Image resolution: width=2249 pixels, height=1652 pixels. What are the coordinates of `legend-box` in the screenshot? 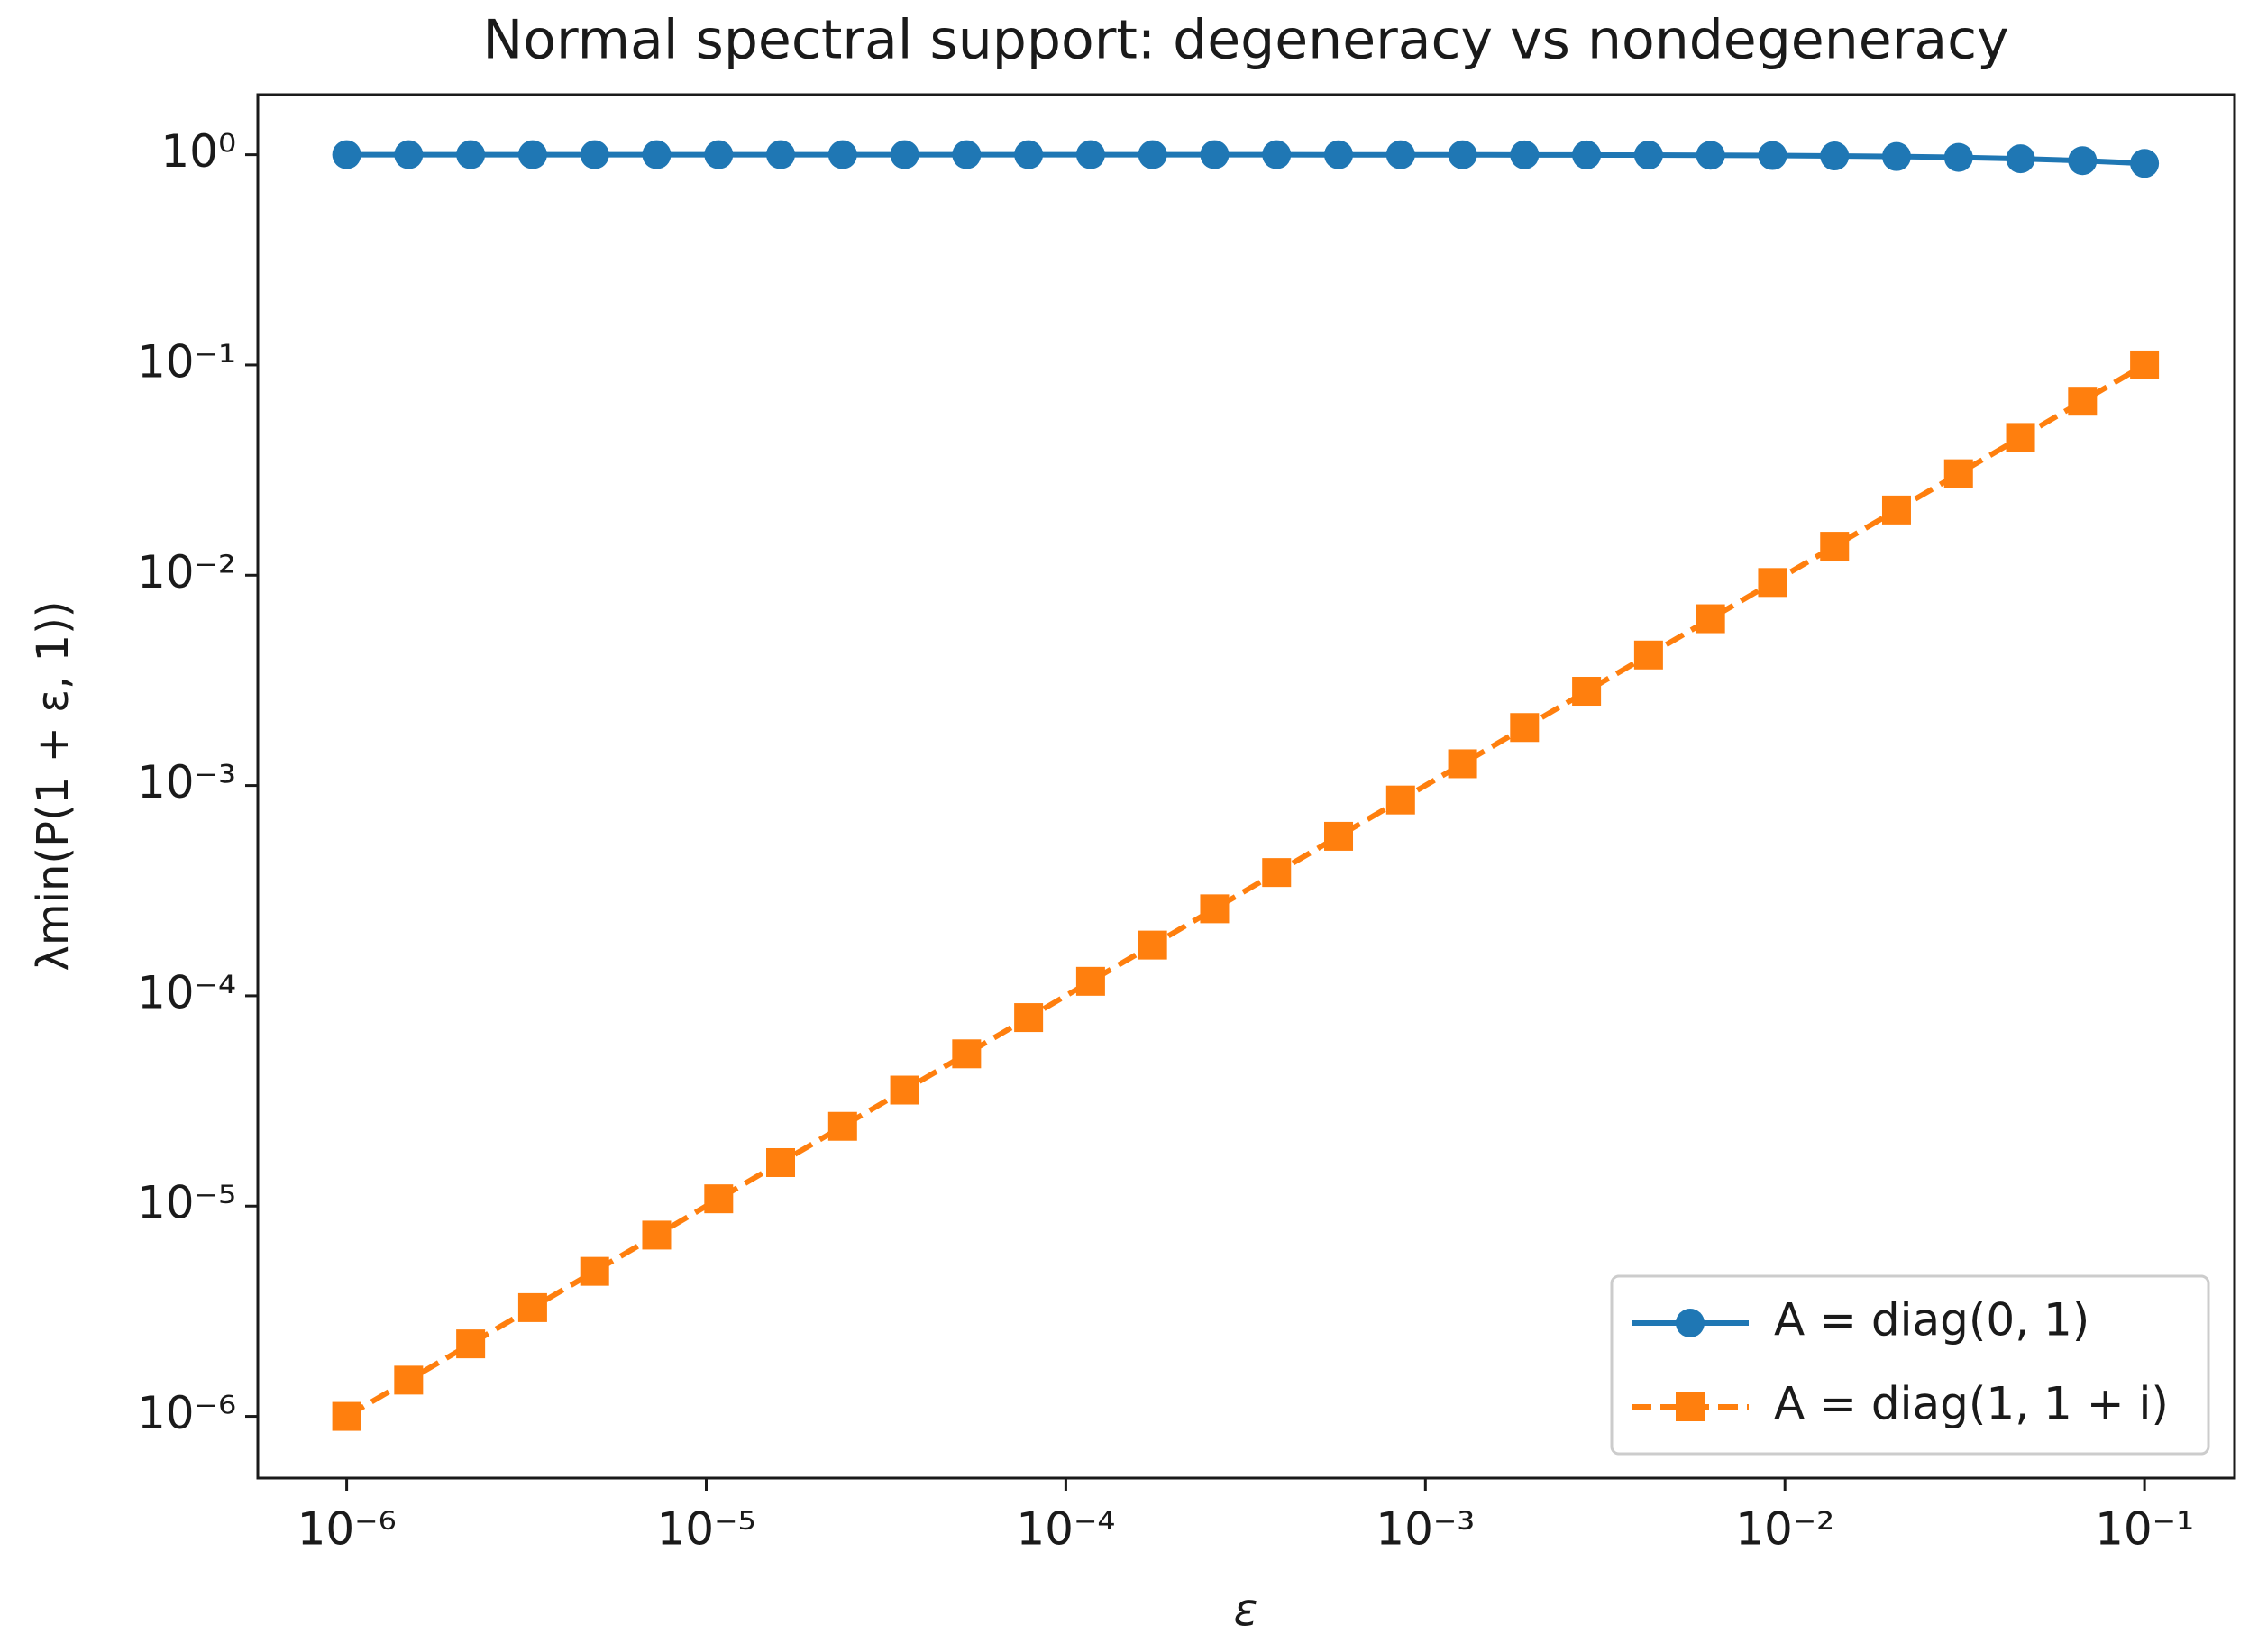 It's located at (1910, 1365).